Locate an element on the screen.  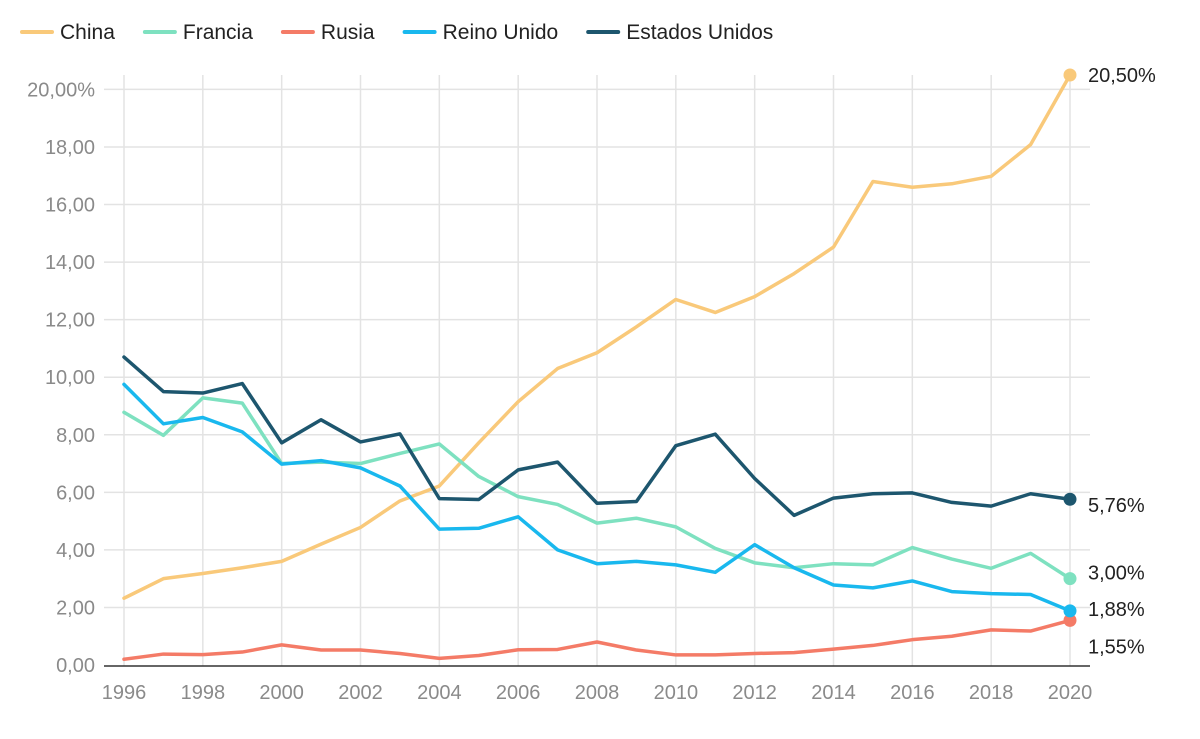
x-tick-label: 2018 is located at coordinates (991, 693).